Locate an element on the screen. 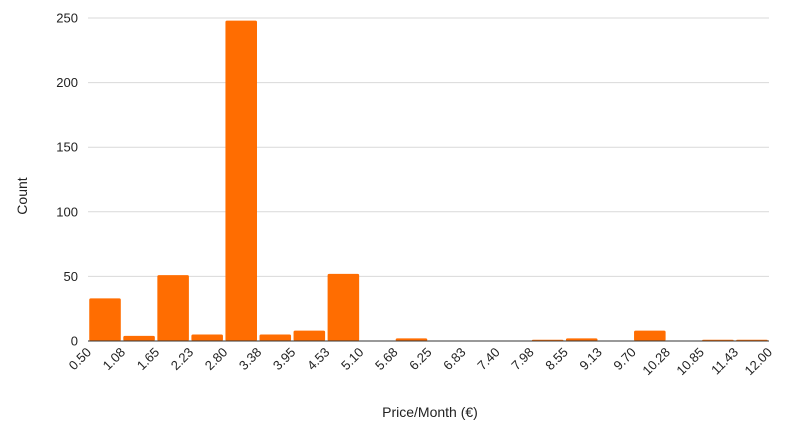 The height and width of the screenshot is (425, 786). x-tick-label: 12.00 is located at coordinates (759, 362).